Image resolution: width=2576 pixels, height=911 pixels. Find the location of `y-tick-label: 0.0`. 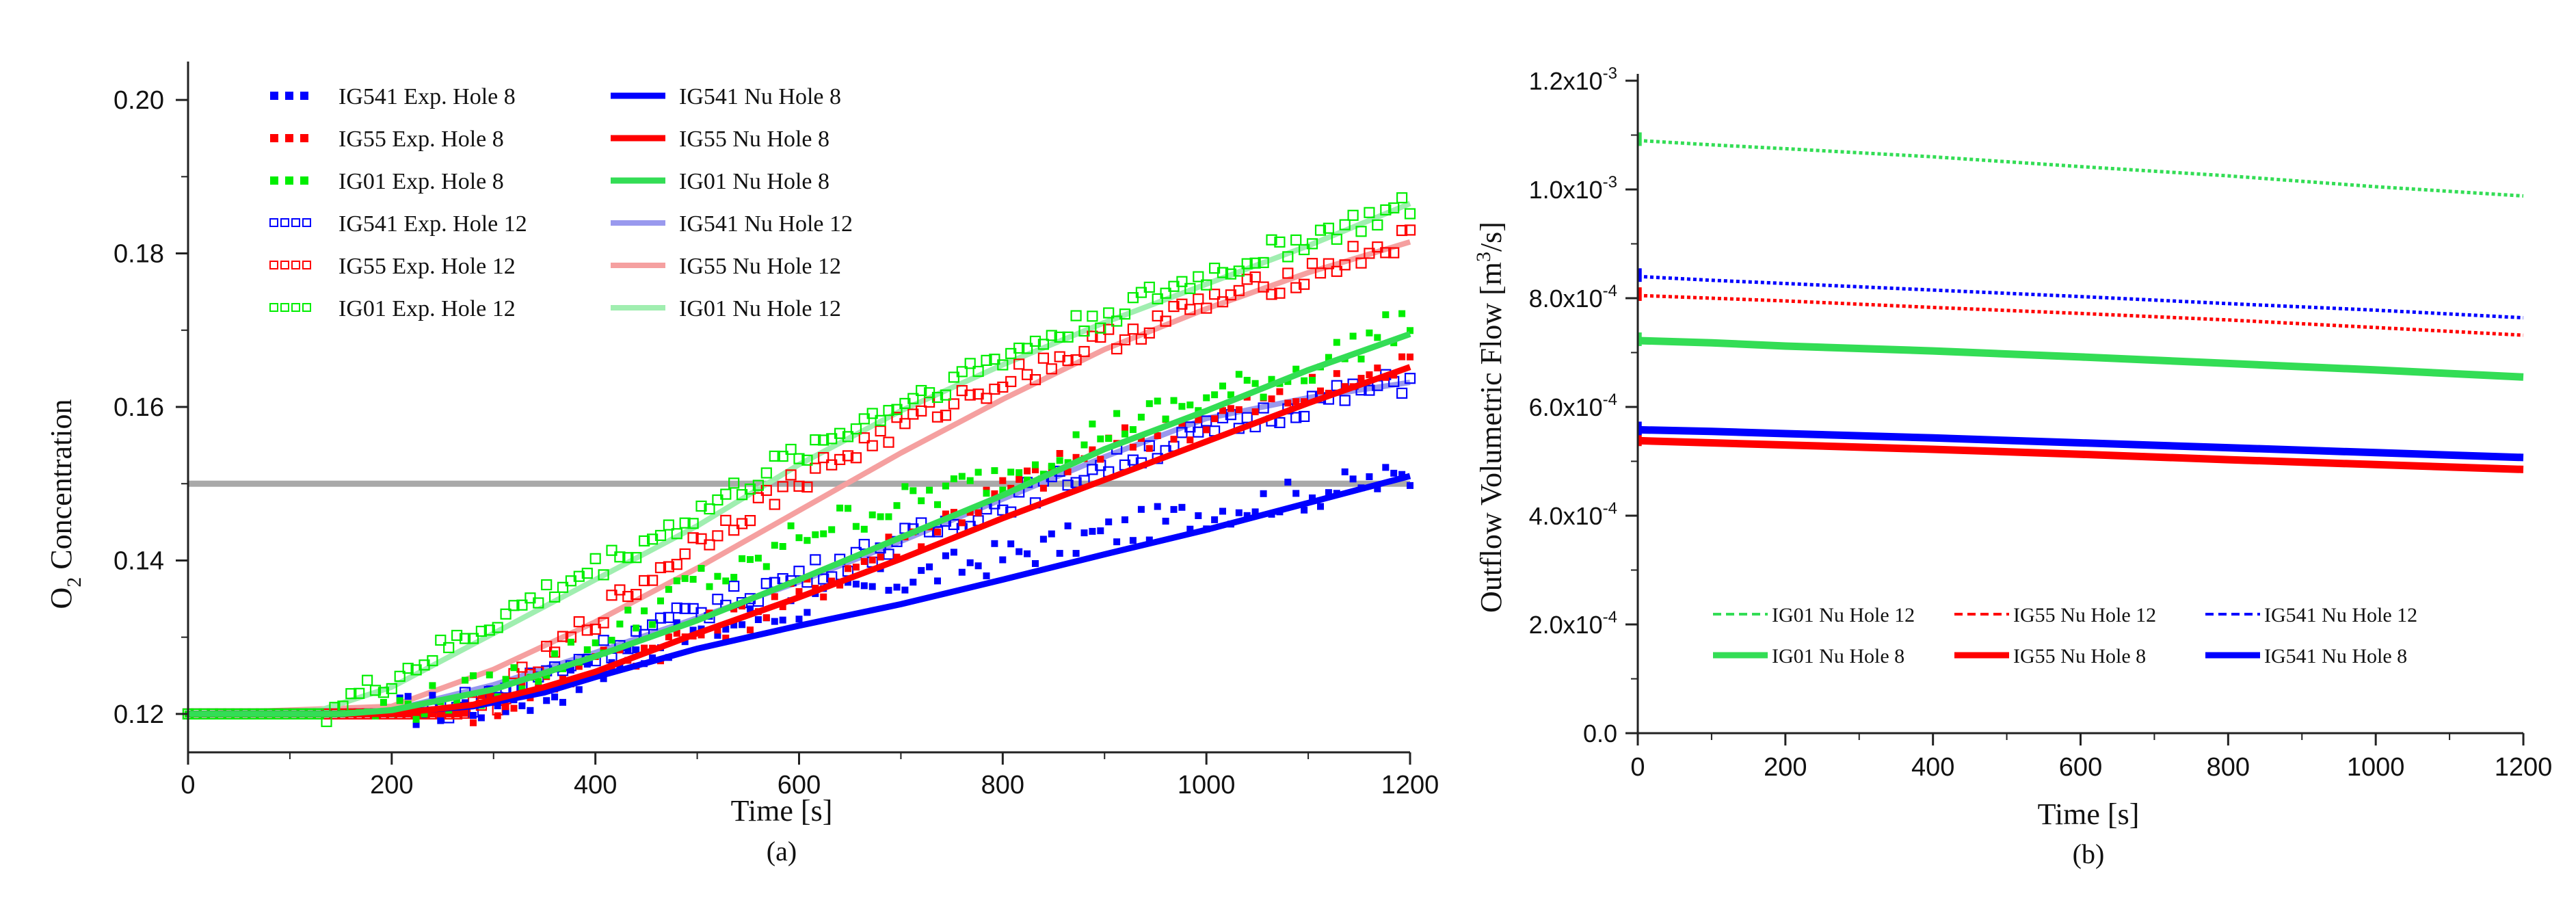

y-tick-label: 0.0 is located at coordinates (1600, 734).